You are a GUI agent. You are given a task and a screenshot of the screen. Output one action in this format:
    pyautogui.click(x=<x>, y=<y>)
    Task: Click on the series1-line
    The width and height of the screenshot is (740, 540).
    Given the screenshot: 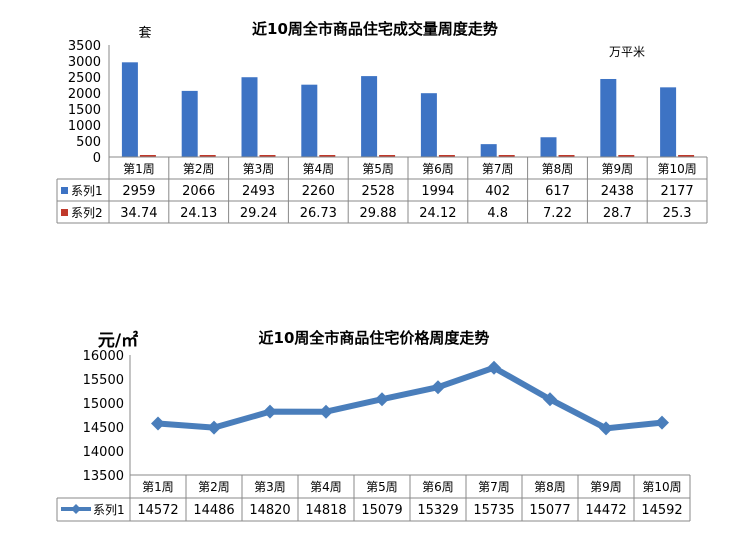 What is the action you would take?
    pyautogui.click(x=410, y=398)
    